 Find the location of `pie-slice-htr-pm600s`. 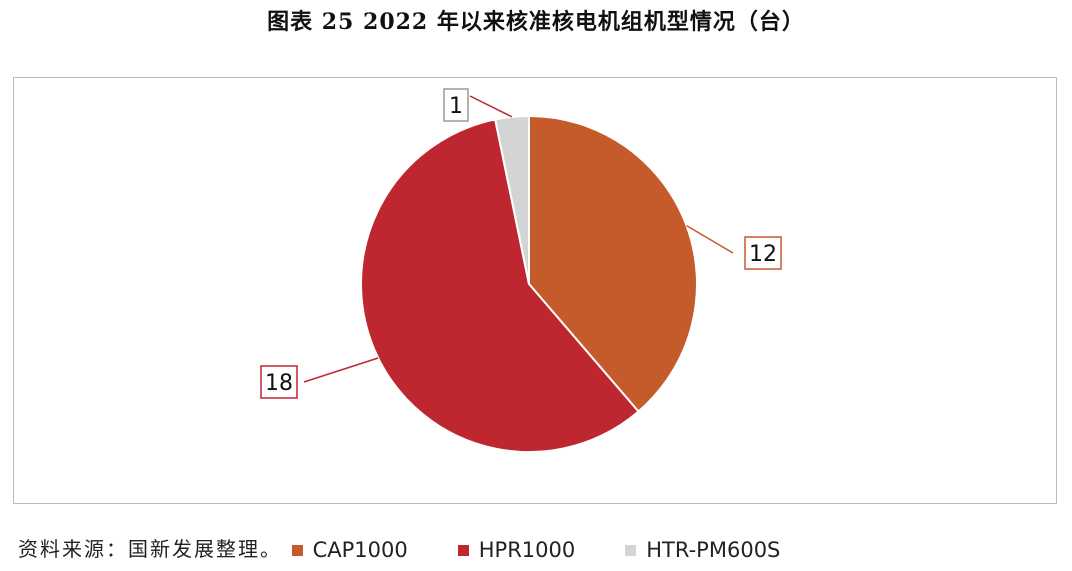

pie-slice-htr-pm600s is located at coordinates (512, 199).